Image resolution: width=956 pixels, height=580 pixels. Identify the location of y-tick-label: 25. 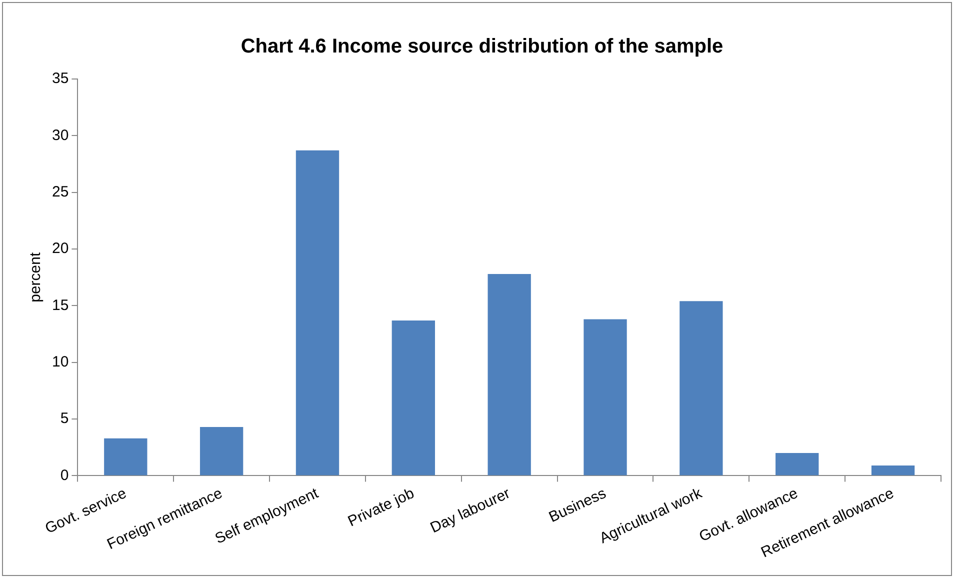
(60, 191).